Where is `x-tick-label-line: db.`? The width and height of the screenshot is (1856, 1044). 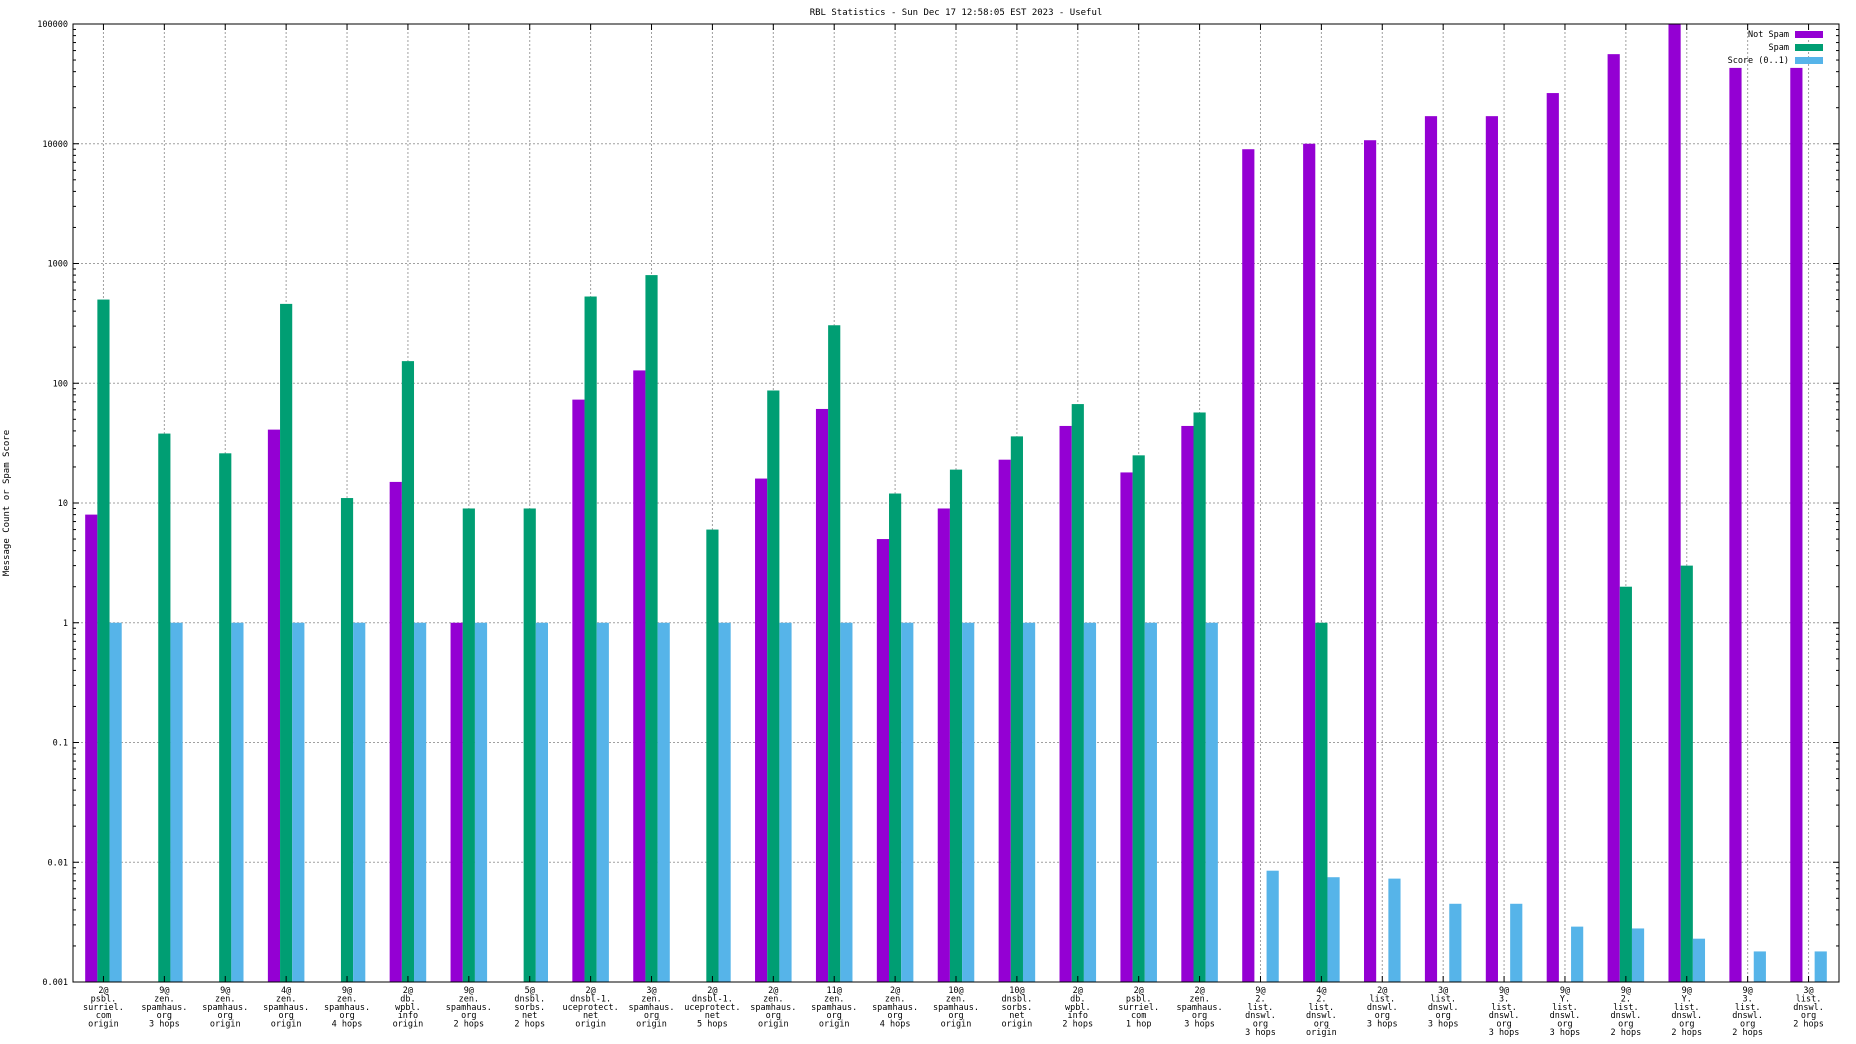
x-tick-label-line: db. is located at coordinates (1077, 999).